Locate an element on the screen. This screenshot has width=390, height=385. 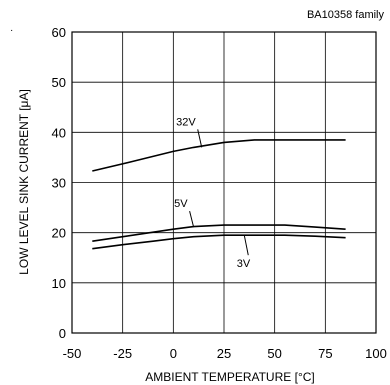
x-tick-label: 75 is located at coordinates (325, 353).